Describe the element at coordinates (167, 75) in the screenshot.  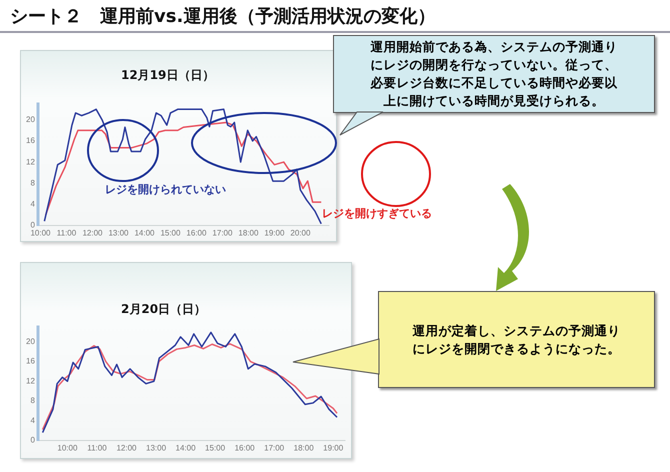
I see `chart-subtitle: 12月19日（日）` at that location.